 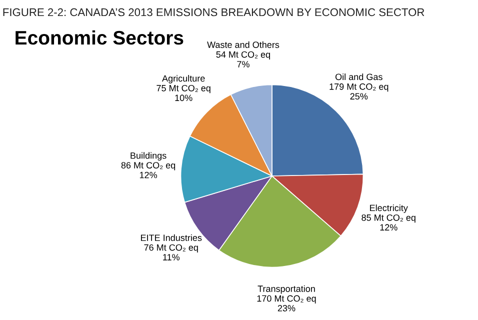 I want to click on data-label: 86 Mt CO₂ eq 12%, so click(x=148, y=170).